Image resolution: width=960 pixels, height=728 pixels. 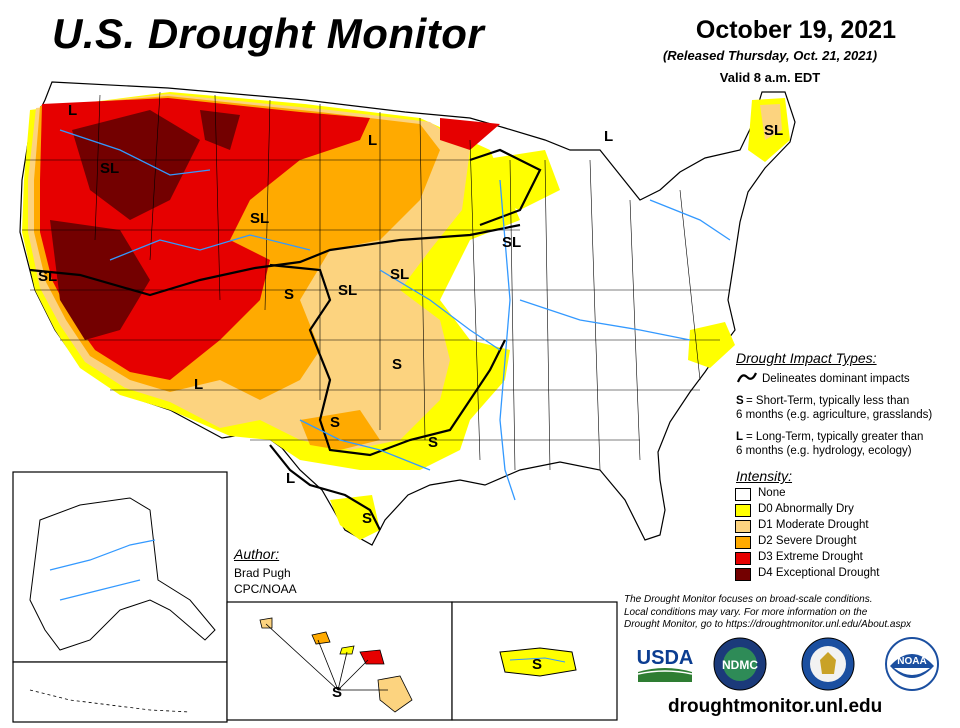 I want to click on author-heading: Author:, so click(x=257, y=554).